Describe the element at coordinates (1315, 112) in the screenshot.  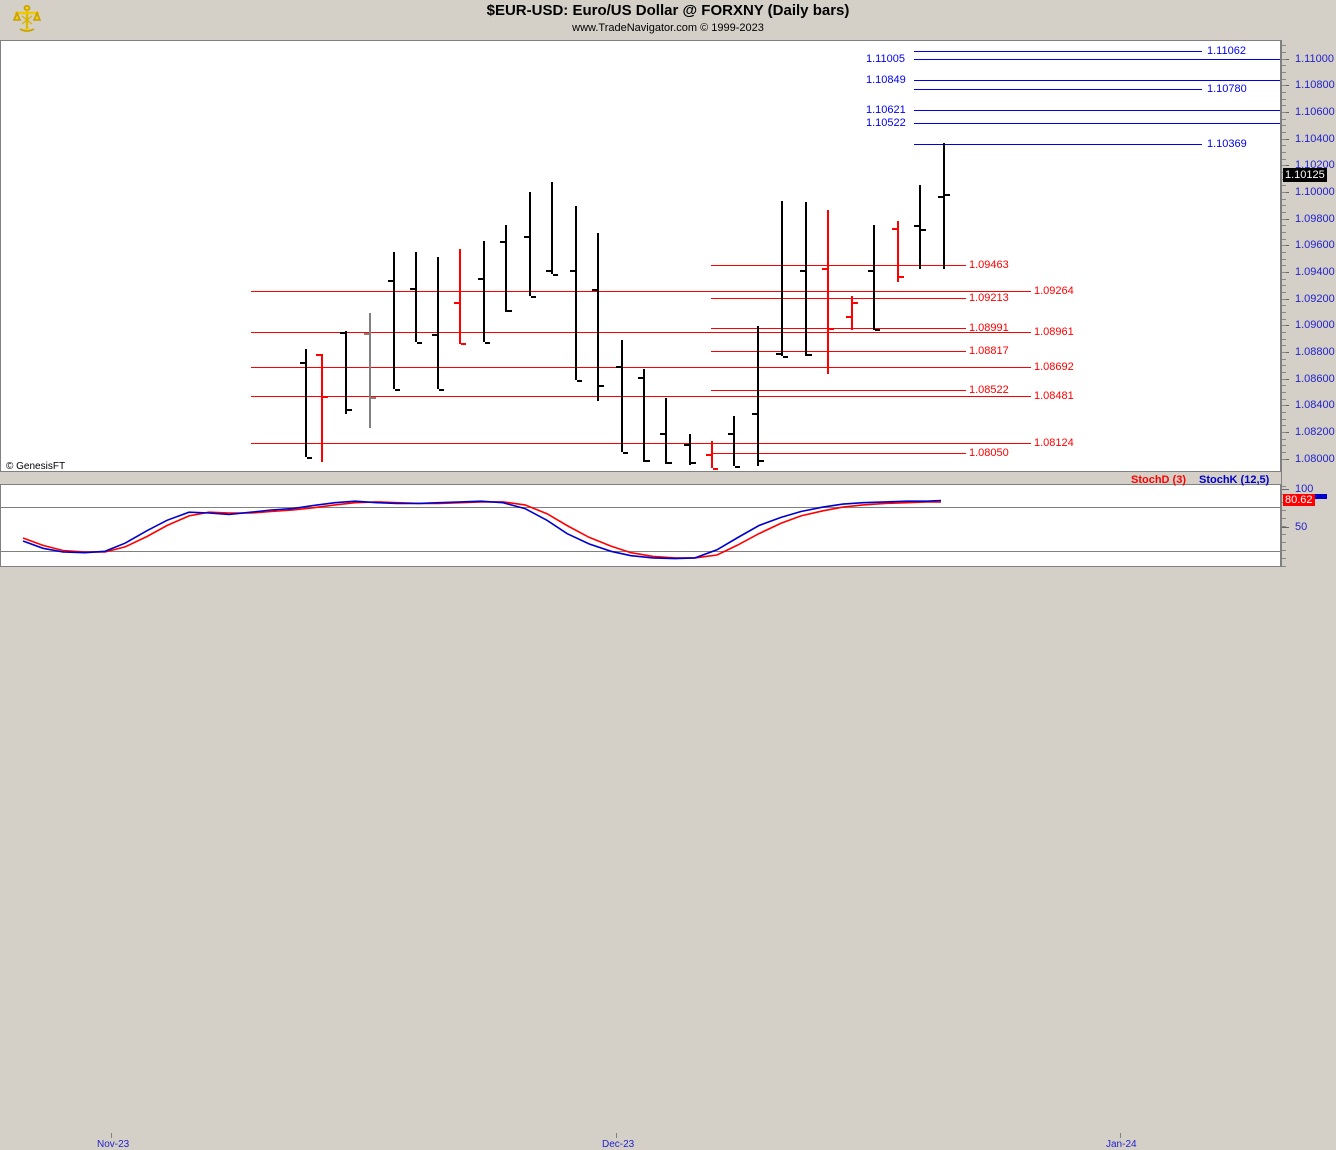
I see `price-axis-tick-label: 1.10600` at that location.